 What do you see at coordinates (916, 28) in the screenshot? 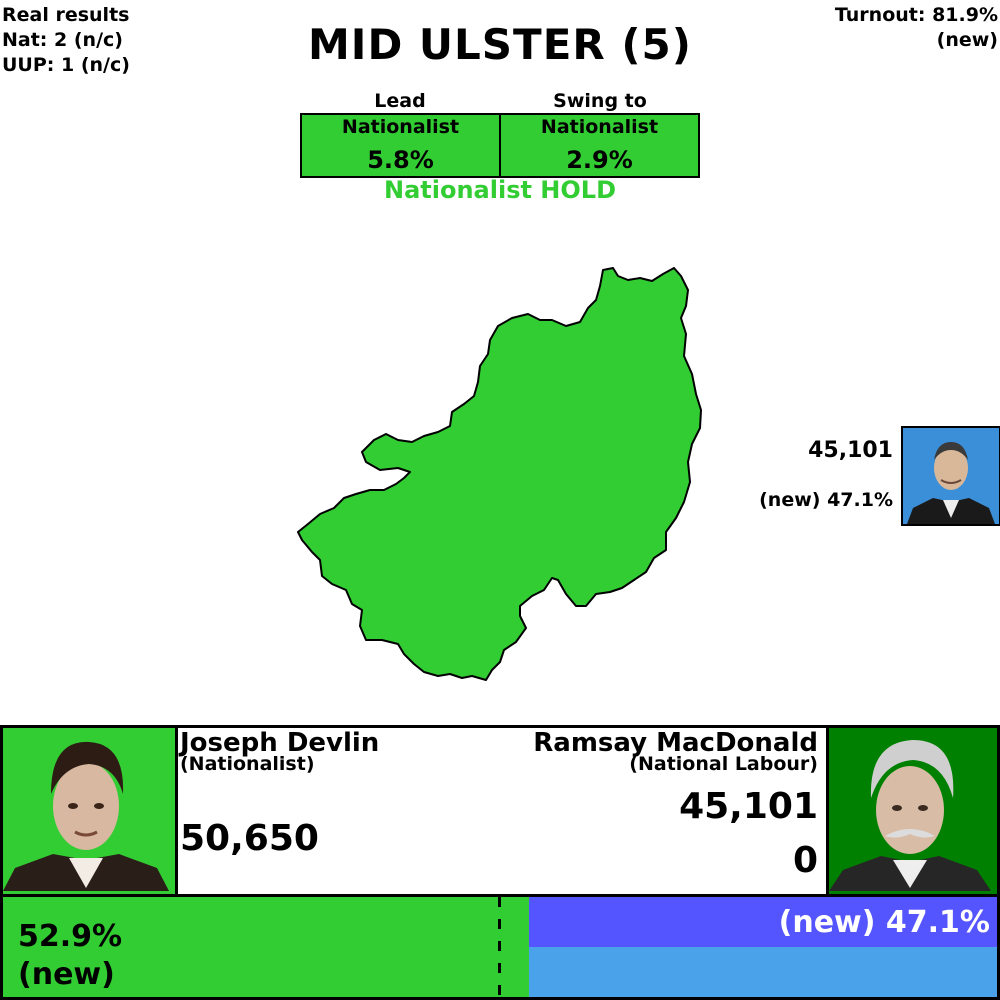
I see `turnout: Turnout: 81.9% (new)` at bounding box center [916, 28].